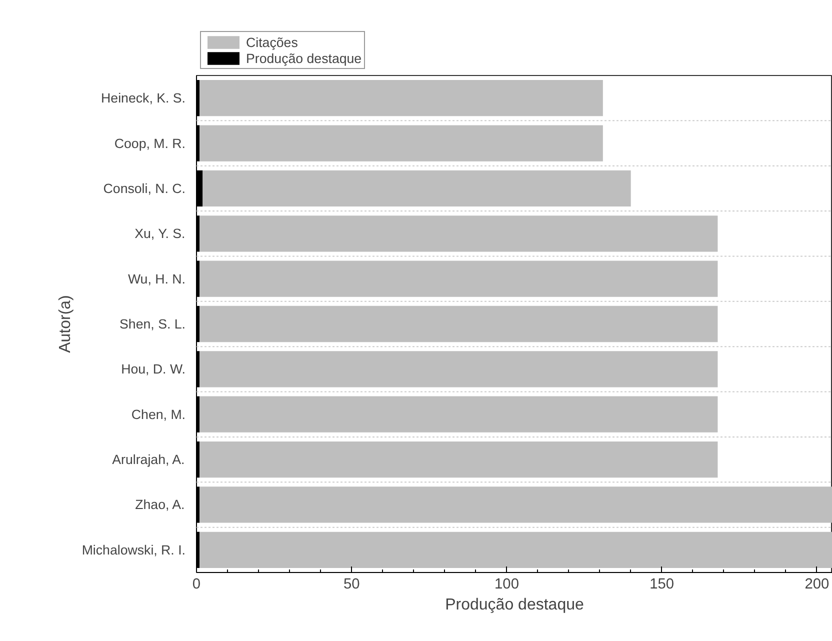 The width and height of the screenshot is (832, 641). What do you see at coordinates (134, 550) in the screenshot?
I see `y-tick-label: Michalowski, R. I.` at bounding box center [134, 550].